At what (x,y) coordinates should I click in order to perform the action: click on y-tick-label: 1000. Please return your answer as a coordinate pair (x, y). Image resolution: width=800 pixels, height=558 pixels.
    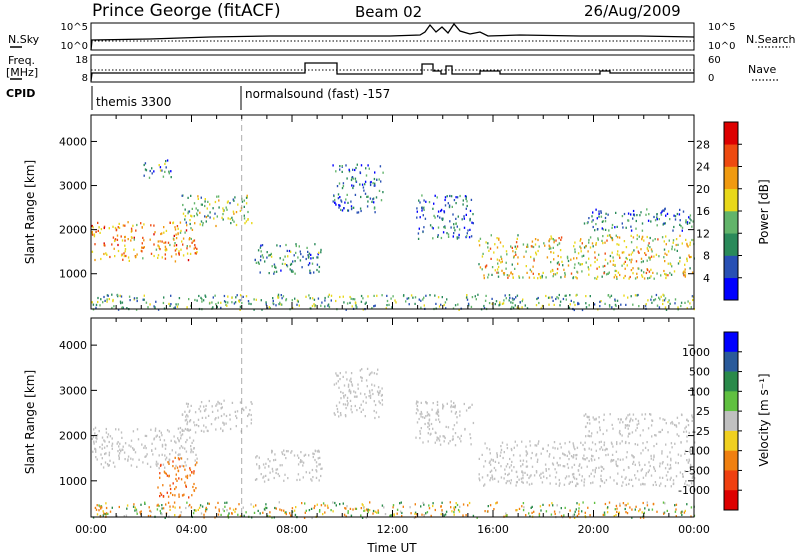
    Looking at the image, I should click on (73, 481).